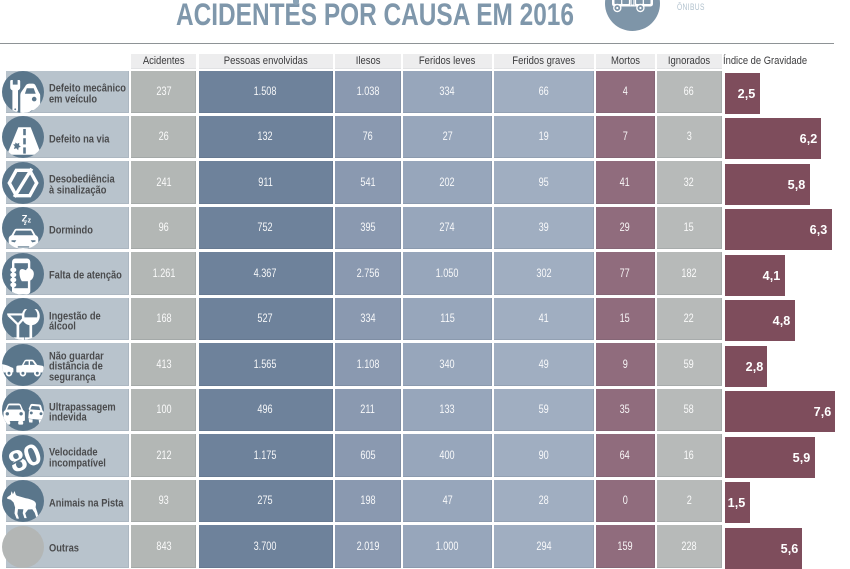  What do you see at coordinates (24, 456) in the screenshot?
I see `svg-text: 80` at bounding box center [24, 456].